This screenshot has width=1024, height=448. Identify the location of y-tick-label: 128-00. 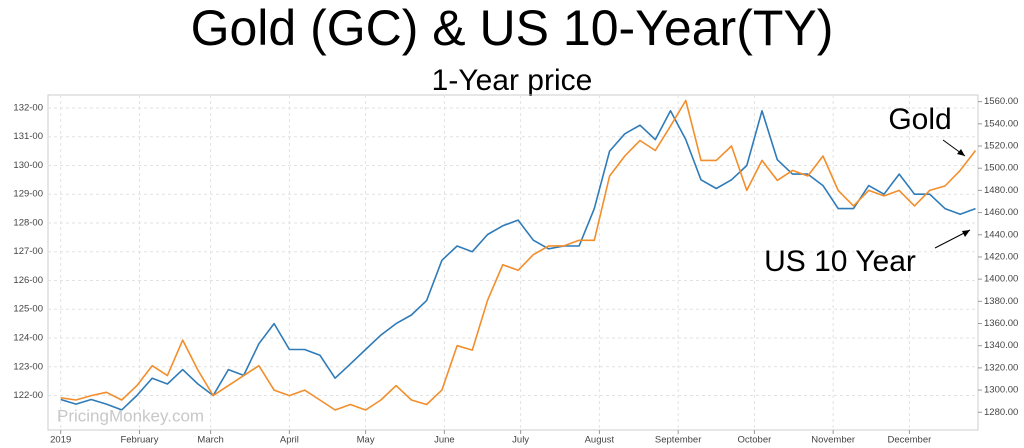
(28, 222).